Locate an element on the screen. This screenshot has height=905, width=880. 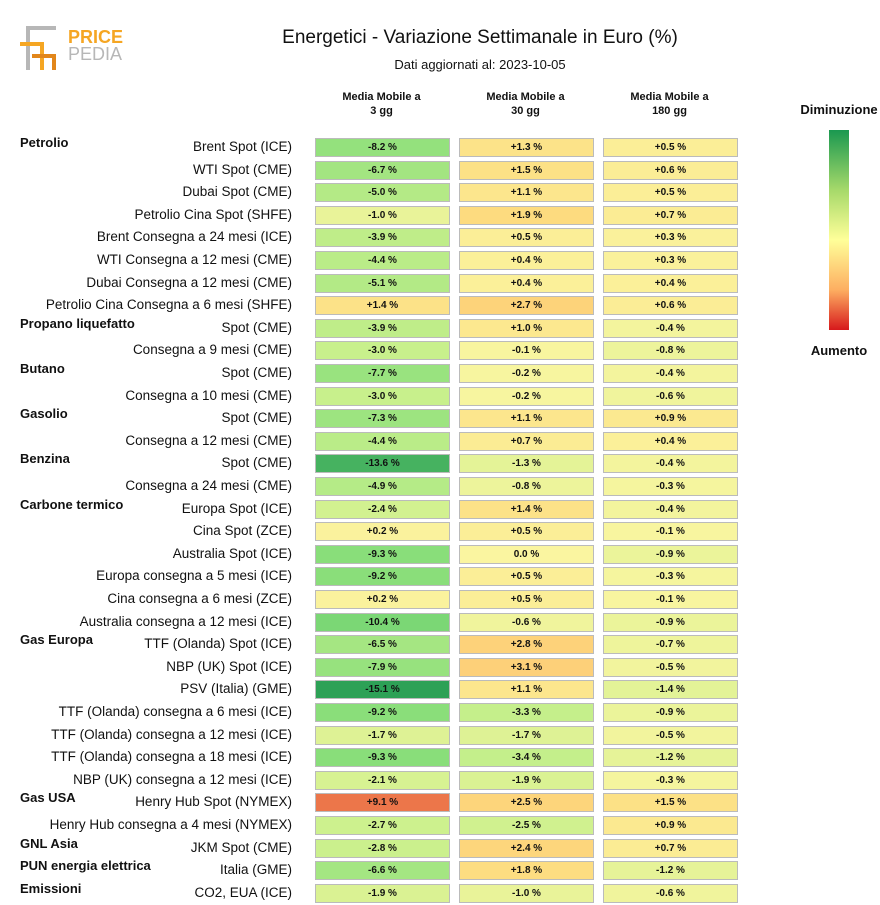
value-cell: +1.0 % is located at coordinates (526, 328).